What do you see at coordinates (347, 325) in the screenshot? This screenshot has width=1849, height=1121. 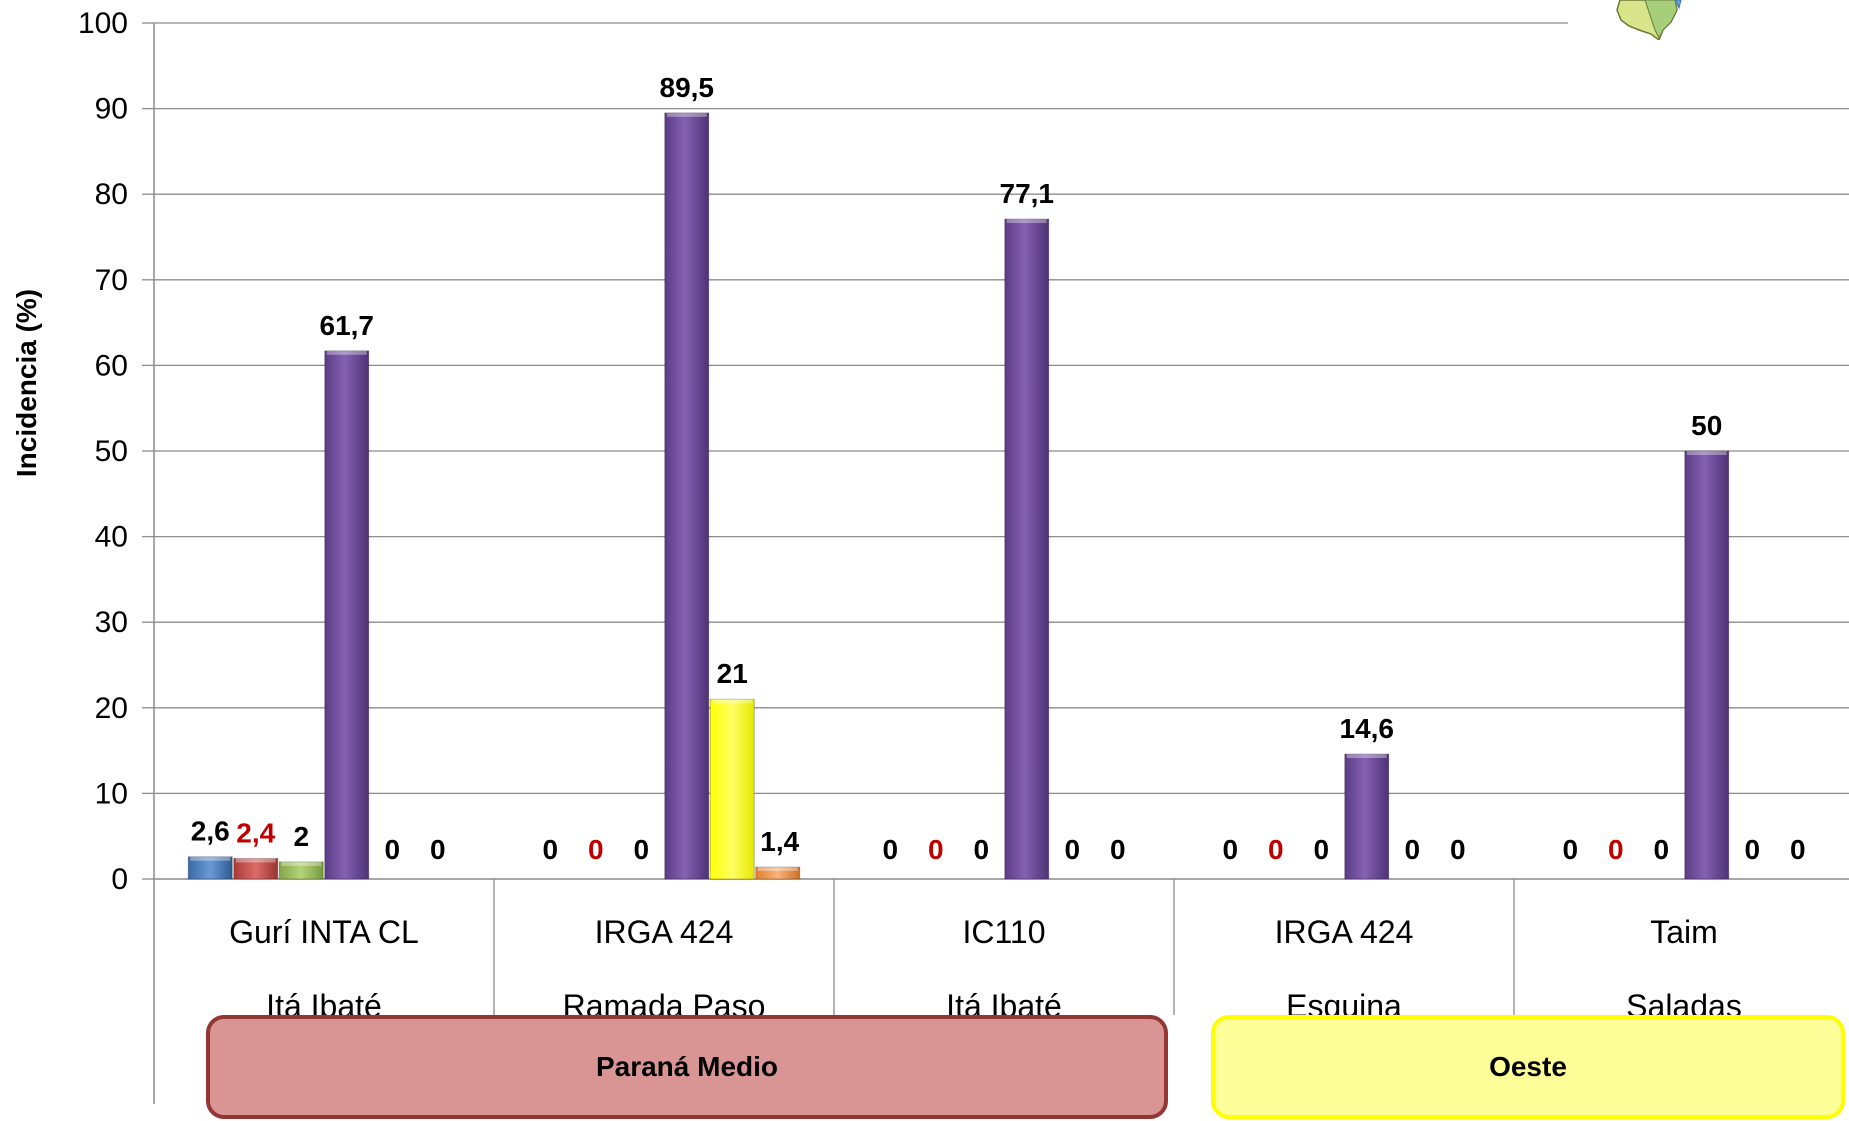 I see `data-label: 61,7` at bounding box center [347, 325].